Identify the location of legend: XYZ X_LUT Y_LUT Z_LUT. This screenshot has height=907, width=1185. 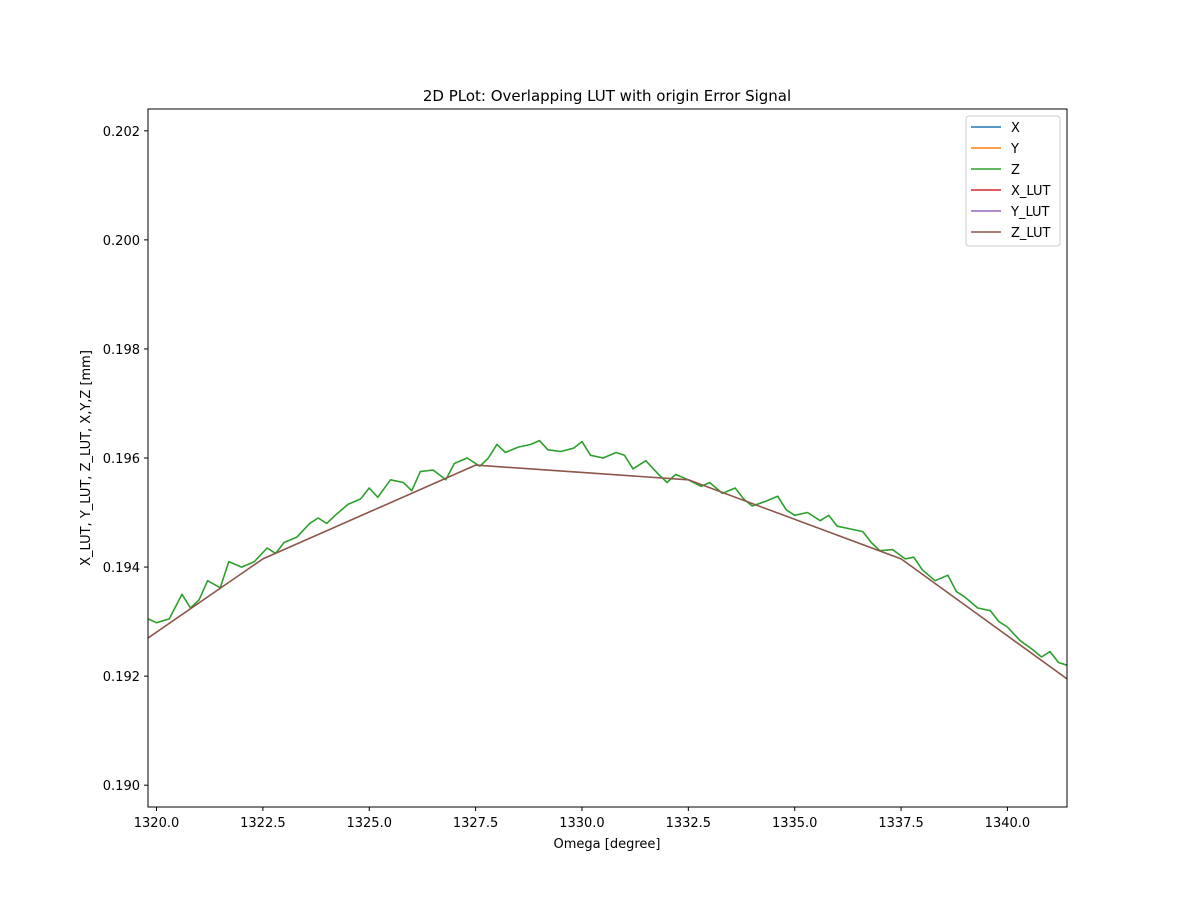
(1013, 181).